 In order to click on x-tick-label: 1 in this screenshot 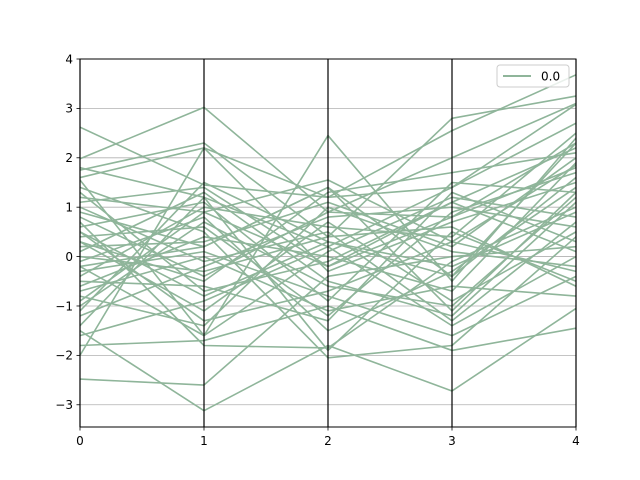, I will do `click(204, 441)`.